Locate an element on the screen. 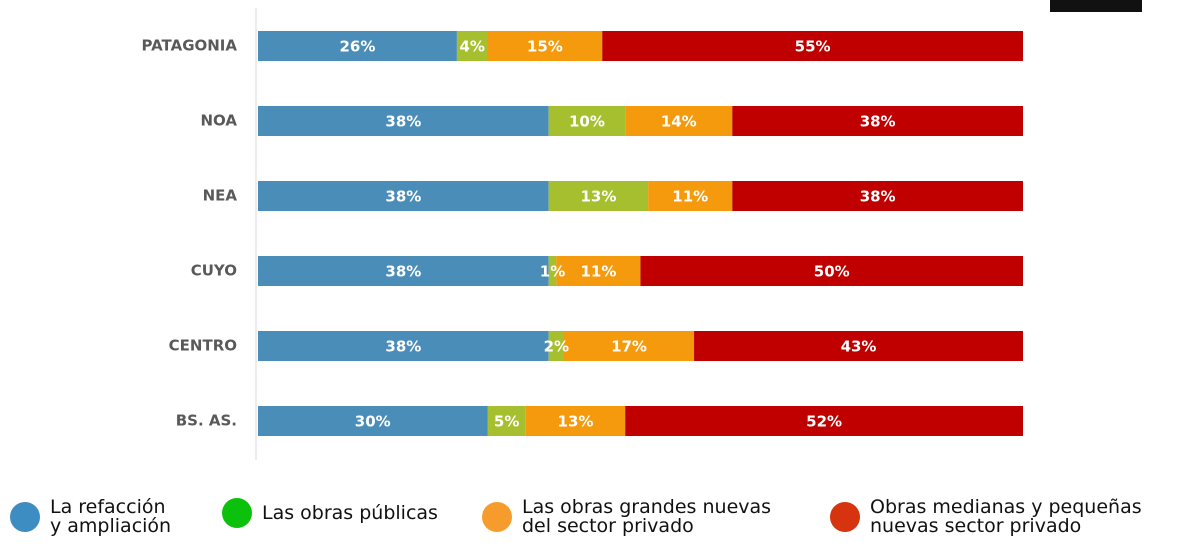 Image resolution: width=1193 pixels, height=547 pixels. data-label: 1% is located at coordinates (552, 272).